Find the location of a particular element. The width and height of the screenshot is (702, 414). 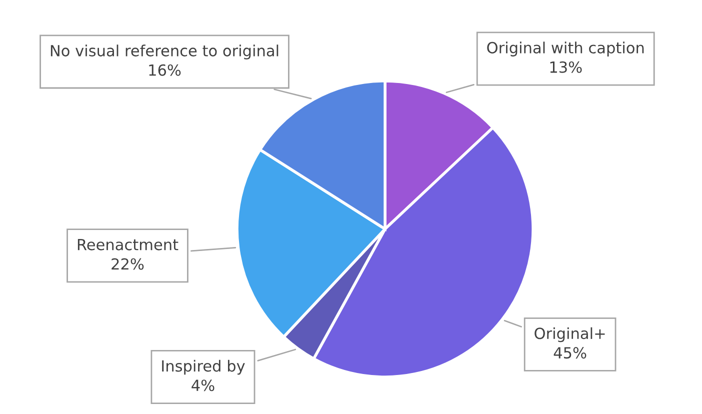

slice-label: Inspired by is located at coordinates (203, 367).